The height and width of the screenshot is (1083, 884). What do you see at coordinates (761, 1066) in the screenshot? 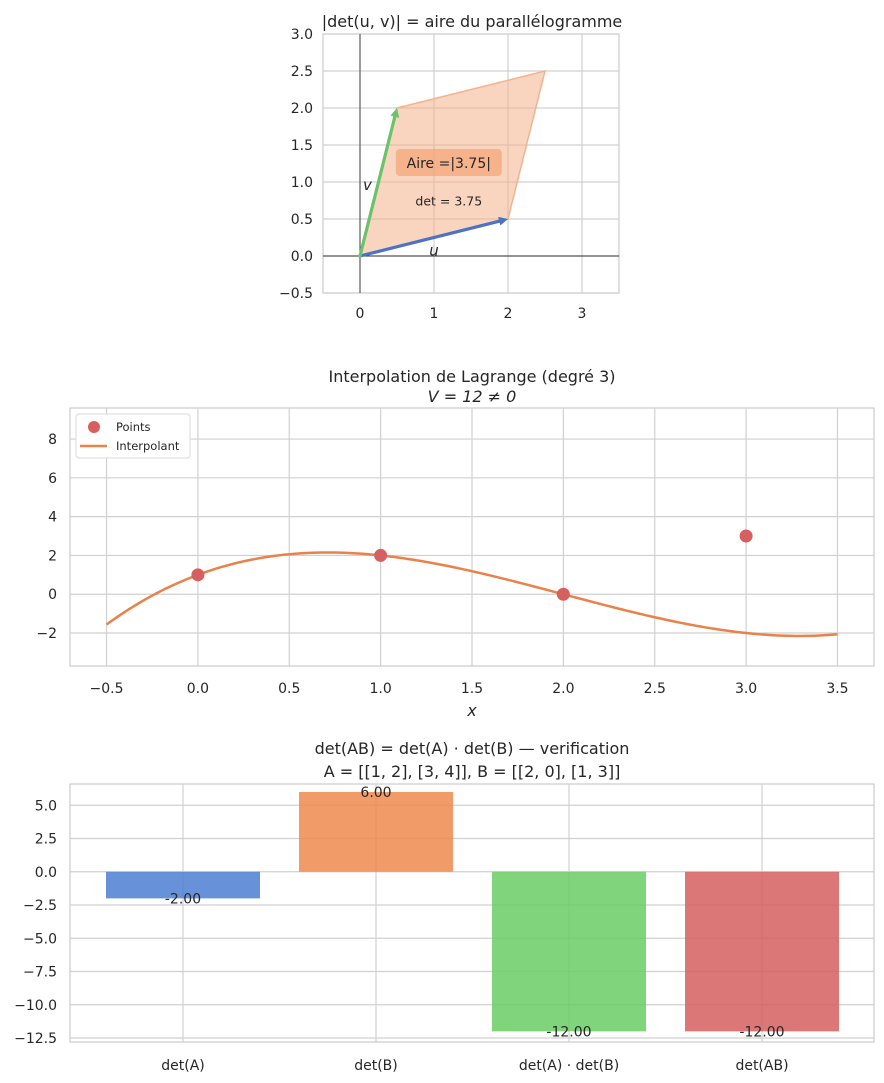
I see `x-tick-label: det(AB)` at bounding box center [761, 1066].